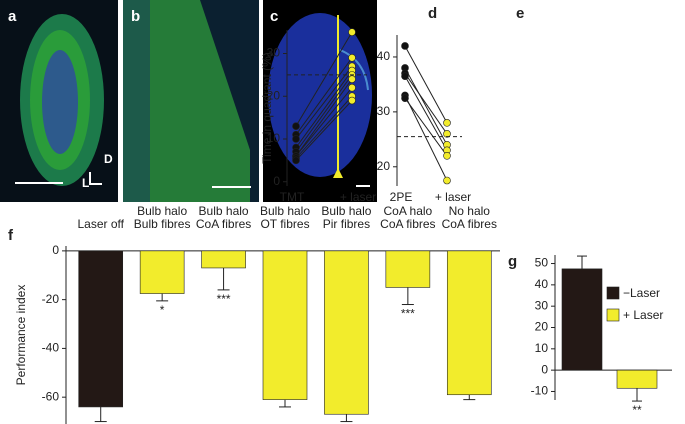 This screenshot has width=685, height=424. Describe the element at coordinates (95, 178) in the screenshot. I see `orientation-arrows` at that location.